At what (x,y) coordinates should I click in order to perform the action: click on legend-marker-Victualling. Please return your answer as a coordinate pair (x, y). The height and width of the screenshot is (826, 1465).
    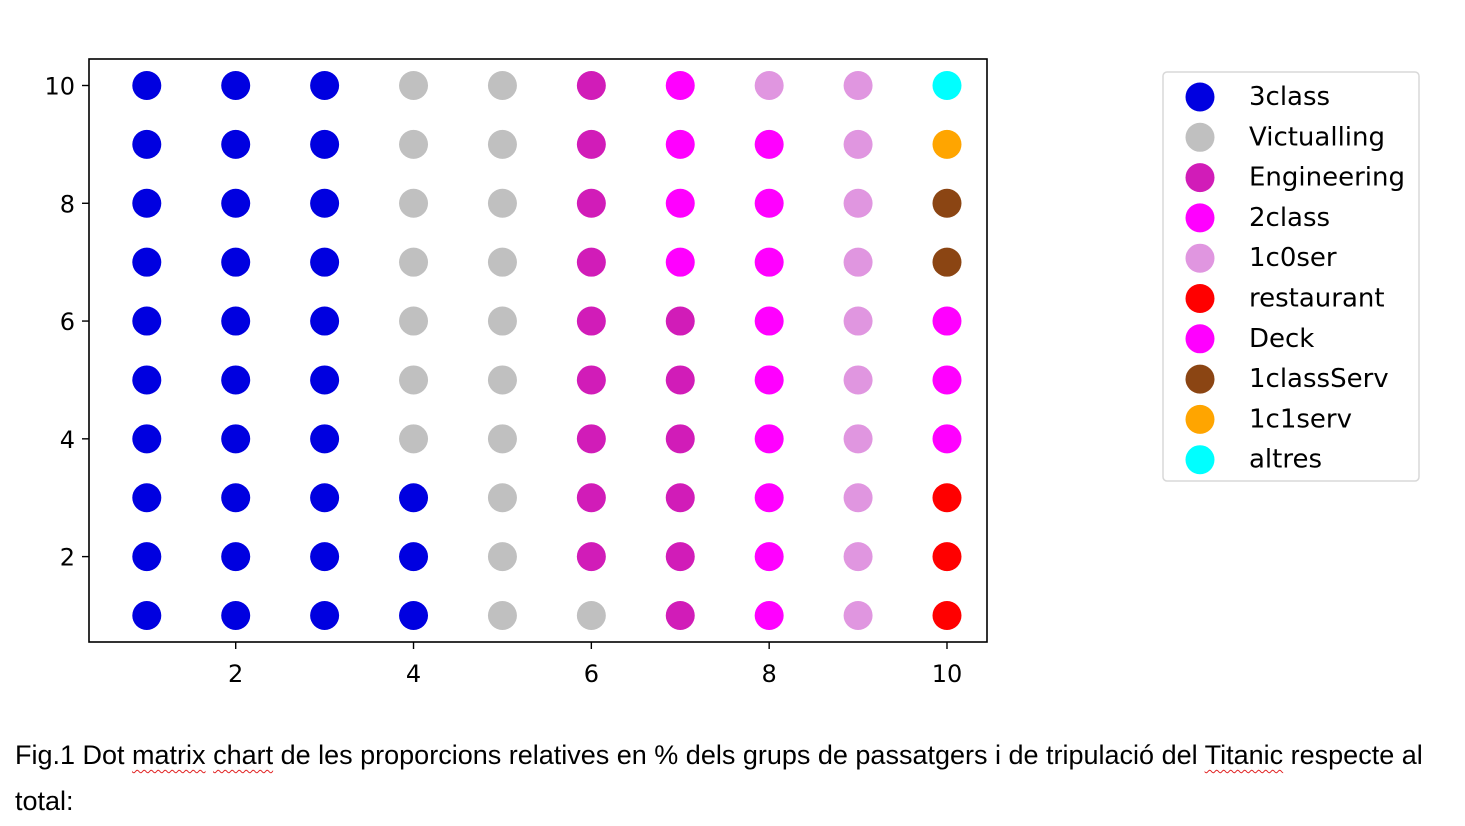
    Looking at the image, I should click on (1200, 137).